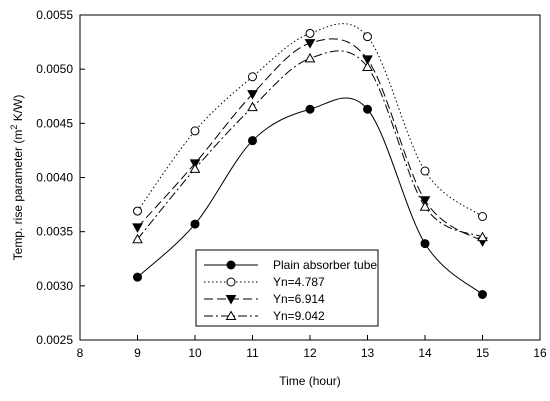 The image size is (550, 401). What do you see at coordinates (310, 353) in the screenshot?
I see `x-tick-label: 12` at bounding box center [310, 353].